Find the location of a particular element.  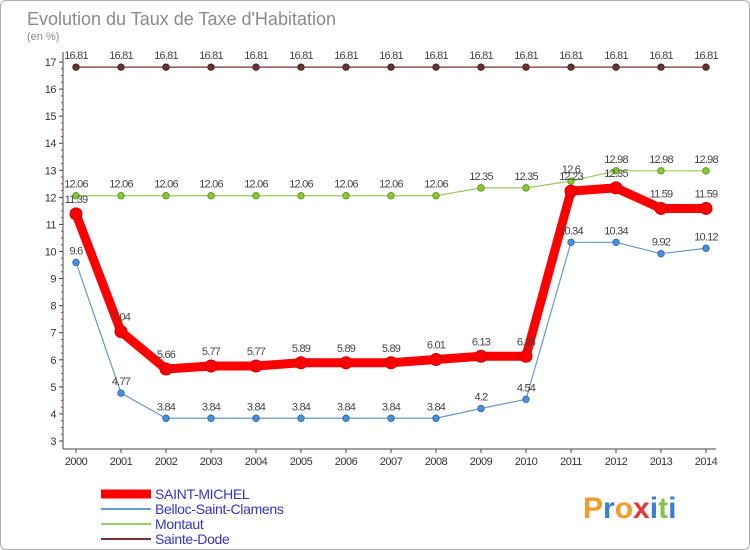

y-tick-label: 11 is located at coordinates (51, 225).